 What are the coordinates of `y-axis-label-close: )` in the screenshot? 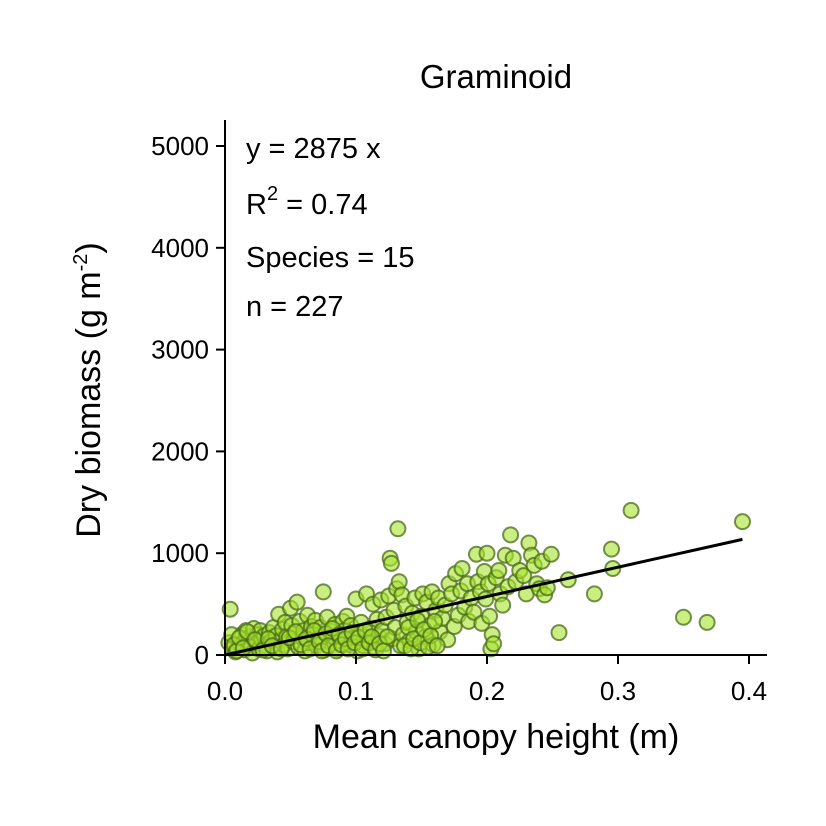 It's located at (89, 247).